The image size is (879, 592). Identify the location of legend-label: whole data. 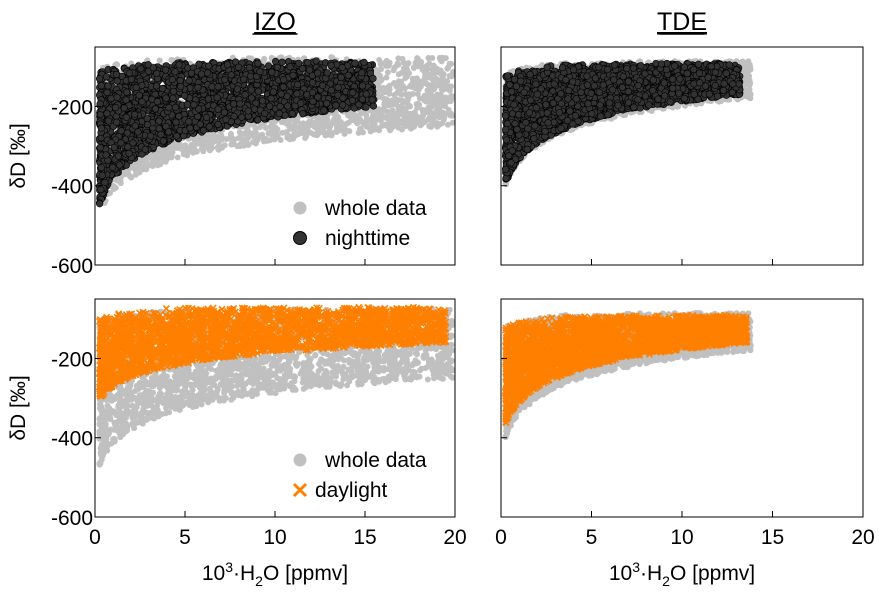
(375, 208).